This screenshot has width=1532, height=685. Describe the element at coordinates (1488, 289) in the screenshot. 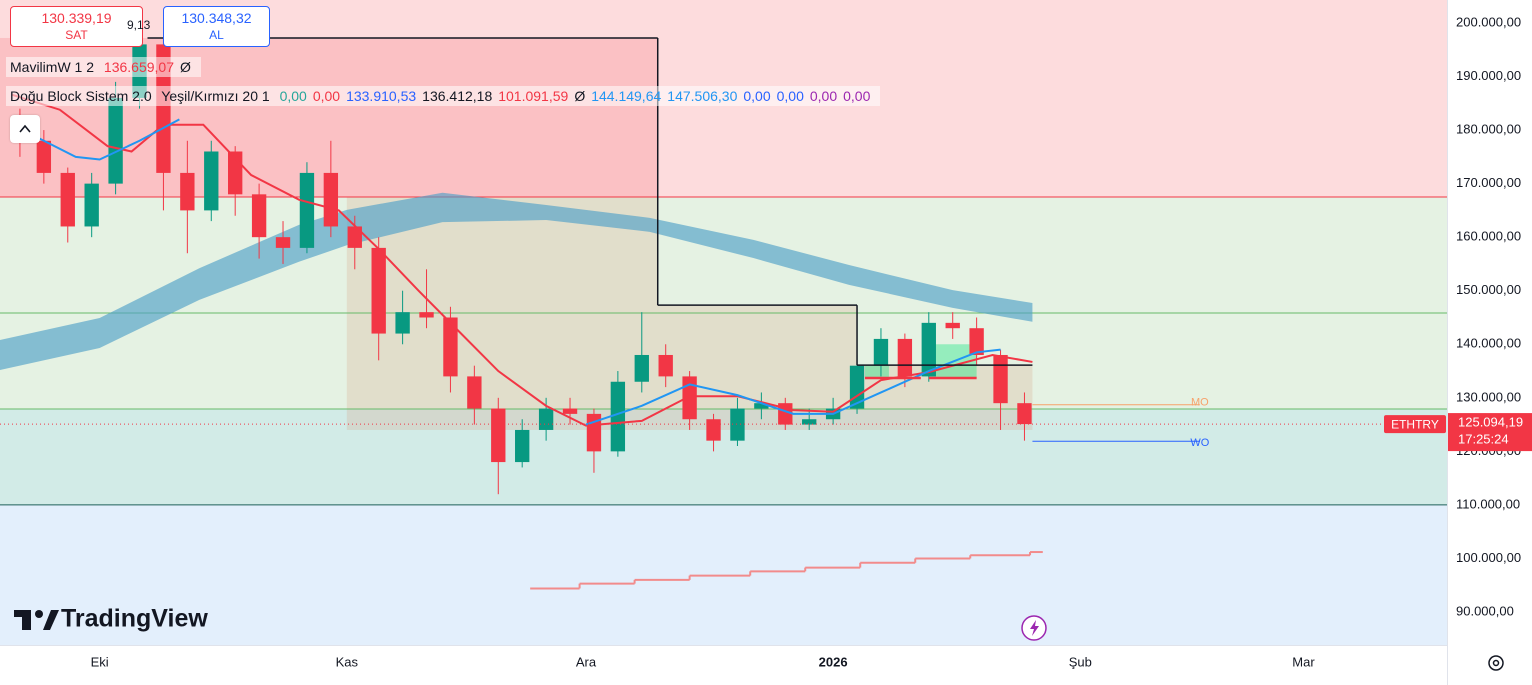

I see `y-tick-label: 150.000,00` at that location.